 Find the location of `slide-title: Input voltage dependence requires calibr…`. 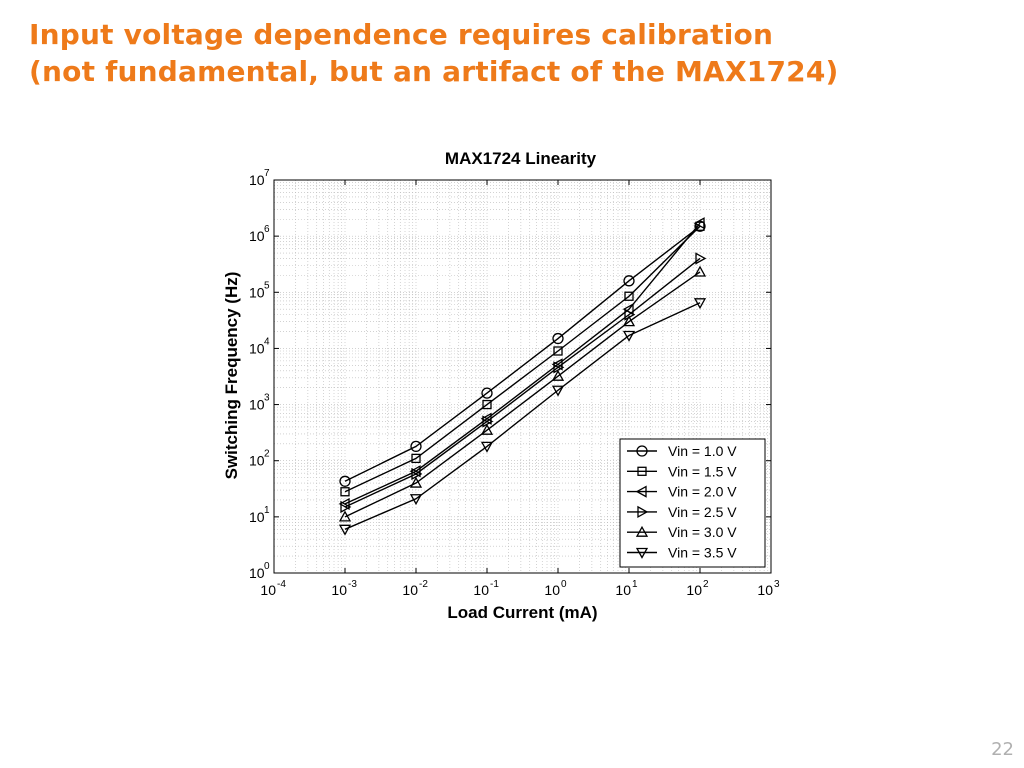

slide-title: Input voltage dependence requires calibr… is located at coordinates (434, 53).